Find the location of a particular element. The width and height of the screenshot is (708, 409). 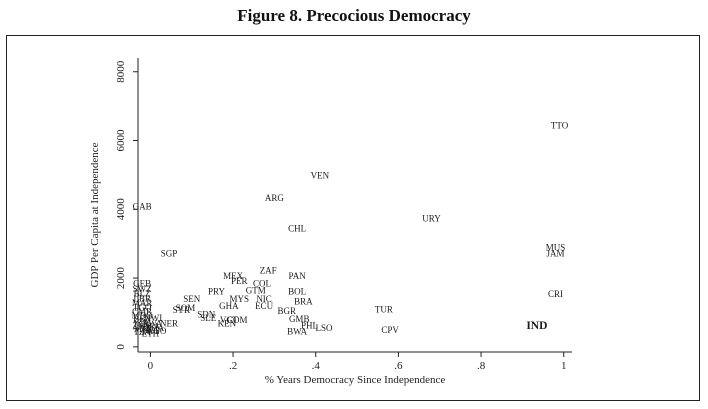

point-label-cri: CRI is located at coordinates (555, 294).